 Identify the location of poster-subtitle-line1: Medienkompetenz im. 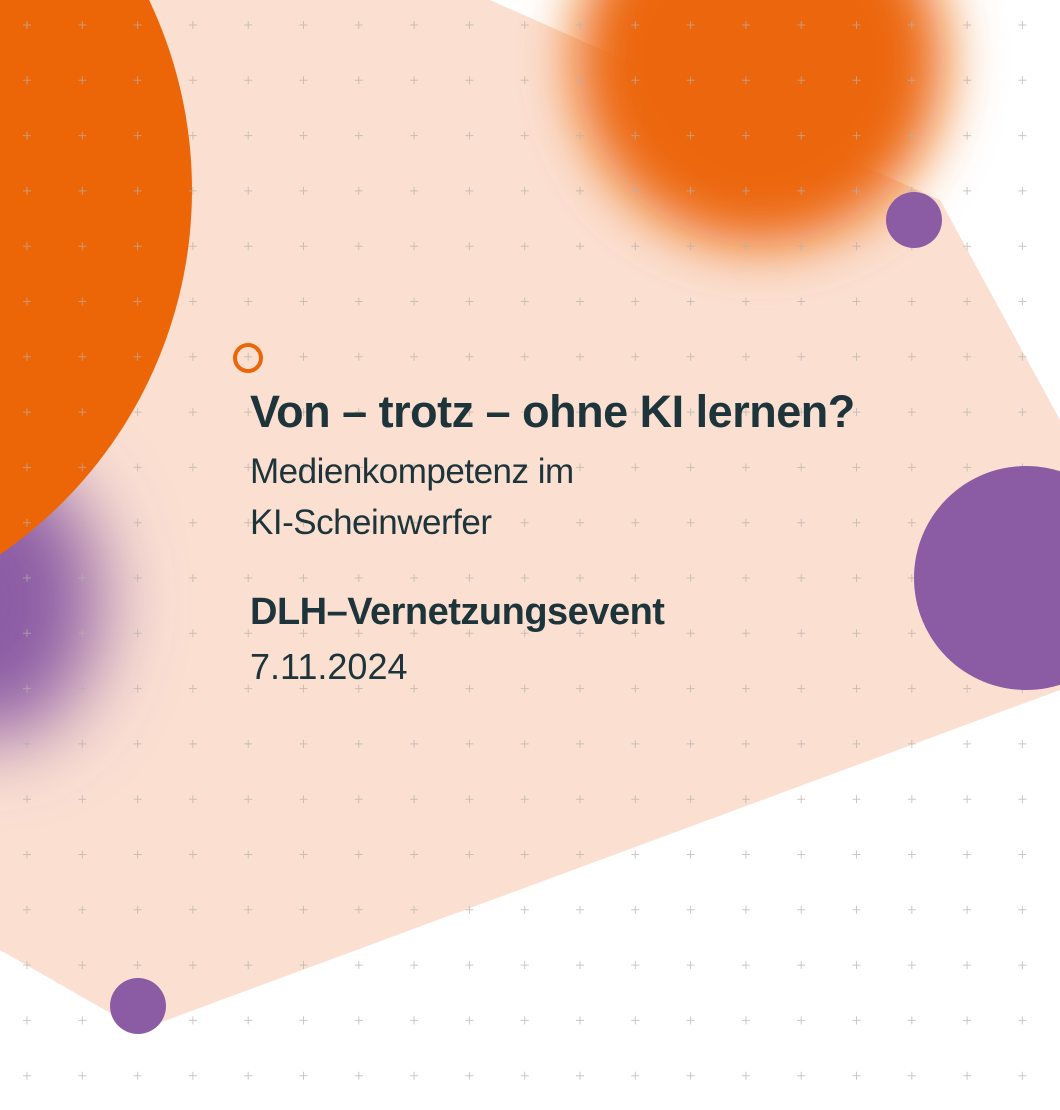
(412, 471).